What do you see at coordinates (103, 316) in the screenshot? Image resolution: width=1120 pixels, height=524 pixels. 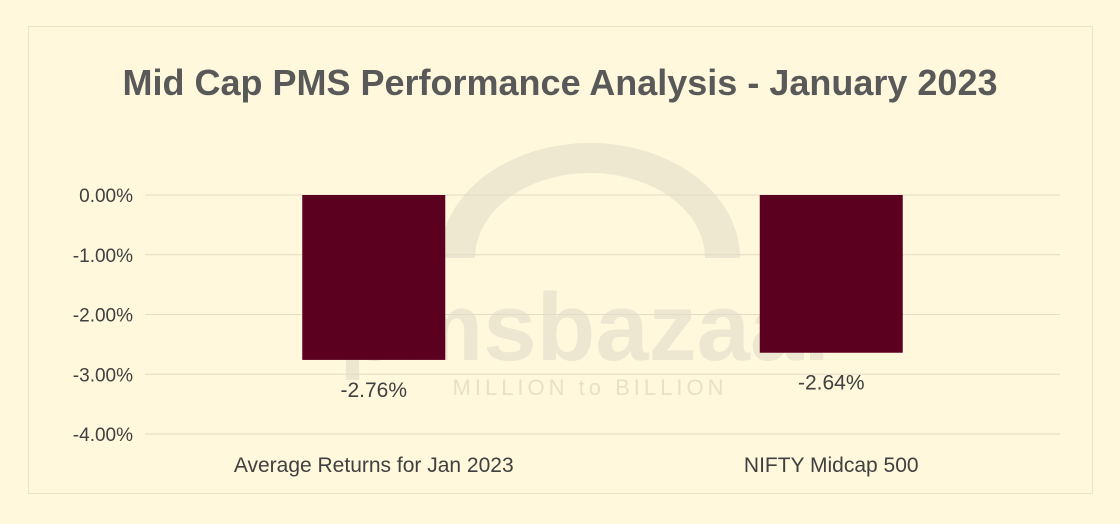 I see `y-tick-label: -2.00%` at bounding box center [103, 316].